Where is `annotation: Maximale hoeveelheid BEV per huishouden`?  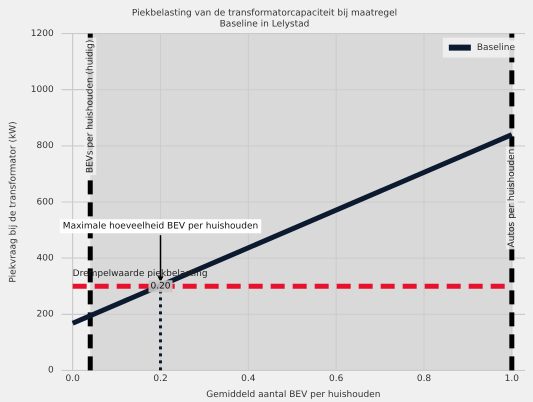 annotation: Maximale hoeveelheid BEV per huishouden is located at coordinates (160, 227).